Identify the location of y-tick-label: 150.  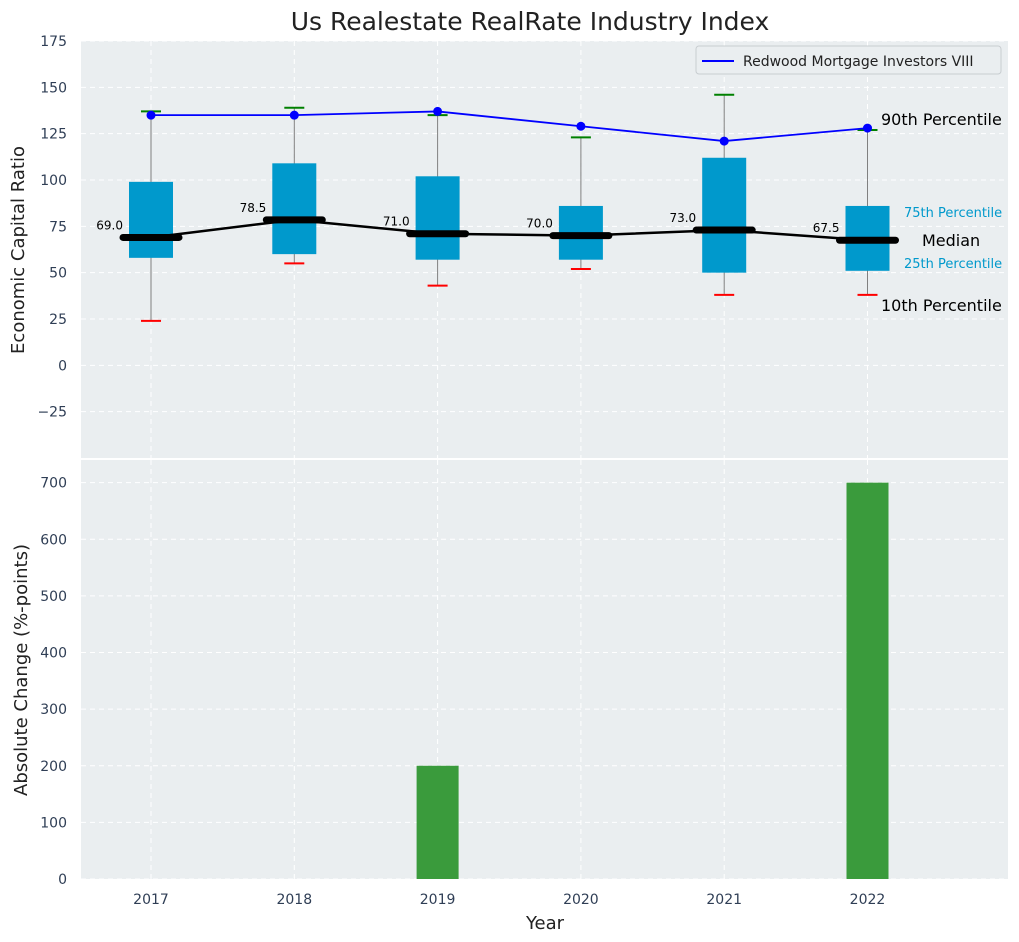
(53, 88).